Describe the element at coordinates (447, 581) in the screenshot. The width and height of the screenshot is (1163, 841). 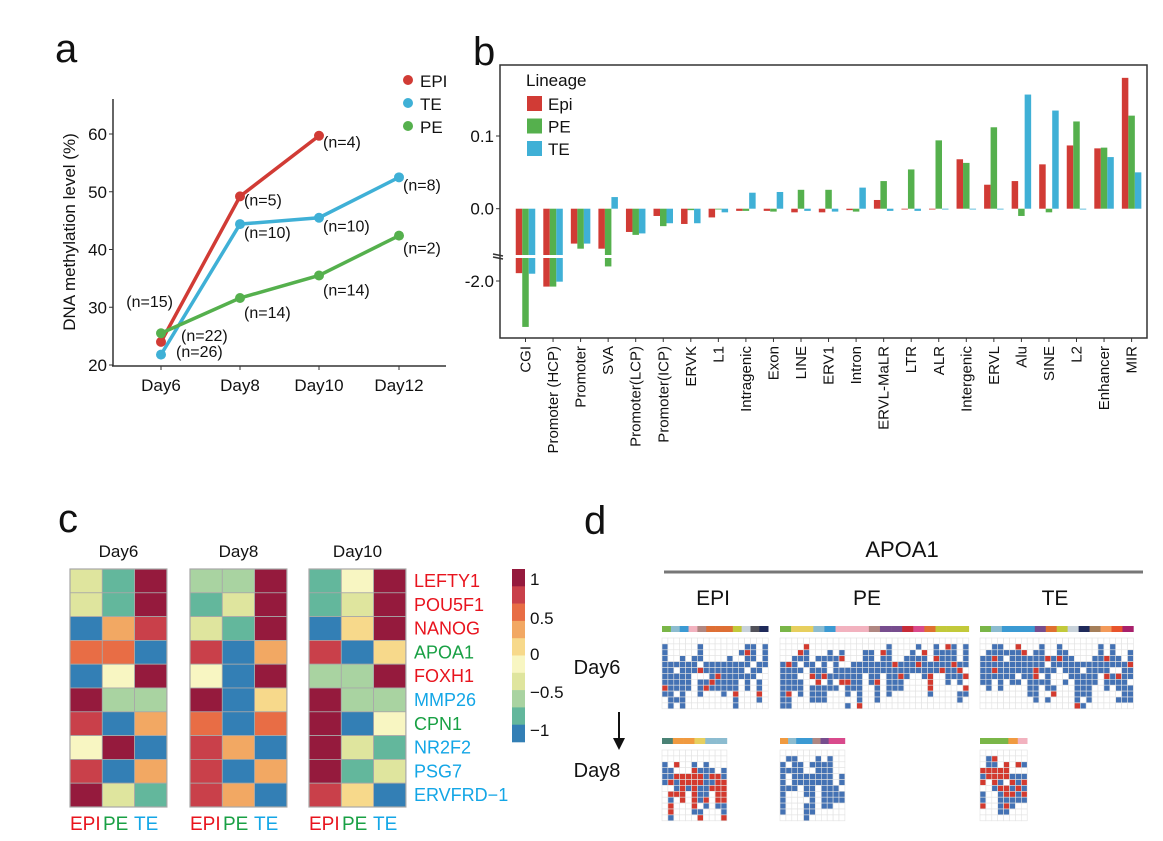
I see `gene-label: LEFTY1` at that location.